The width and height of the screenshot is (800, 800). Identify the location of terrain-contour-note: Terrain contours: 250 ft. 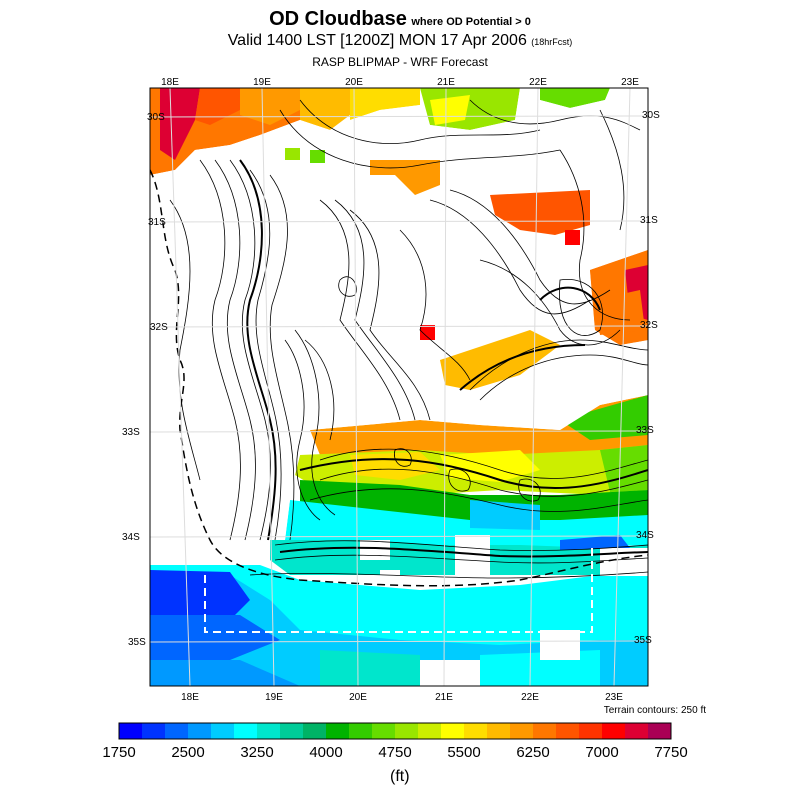
(654, 710).